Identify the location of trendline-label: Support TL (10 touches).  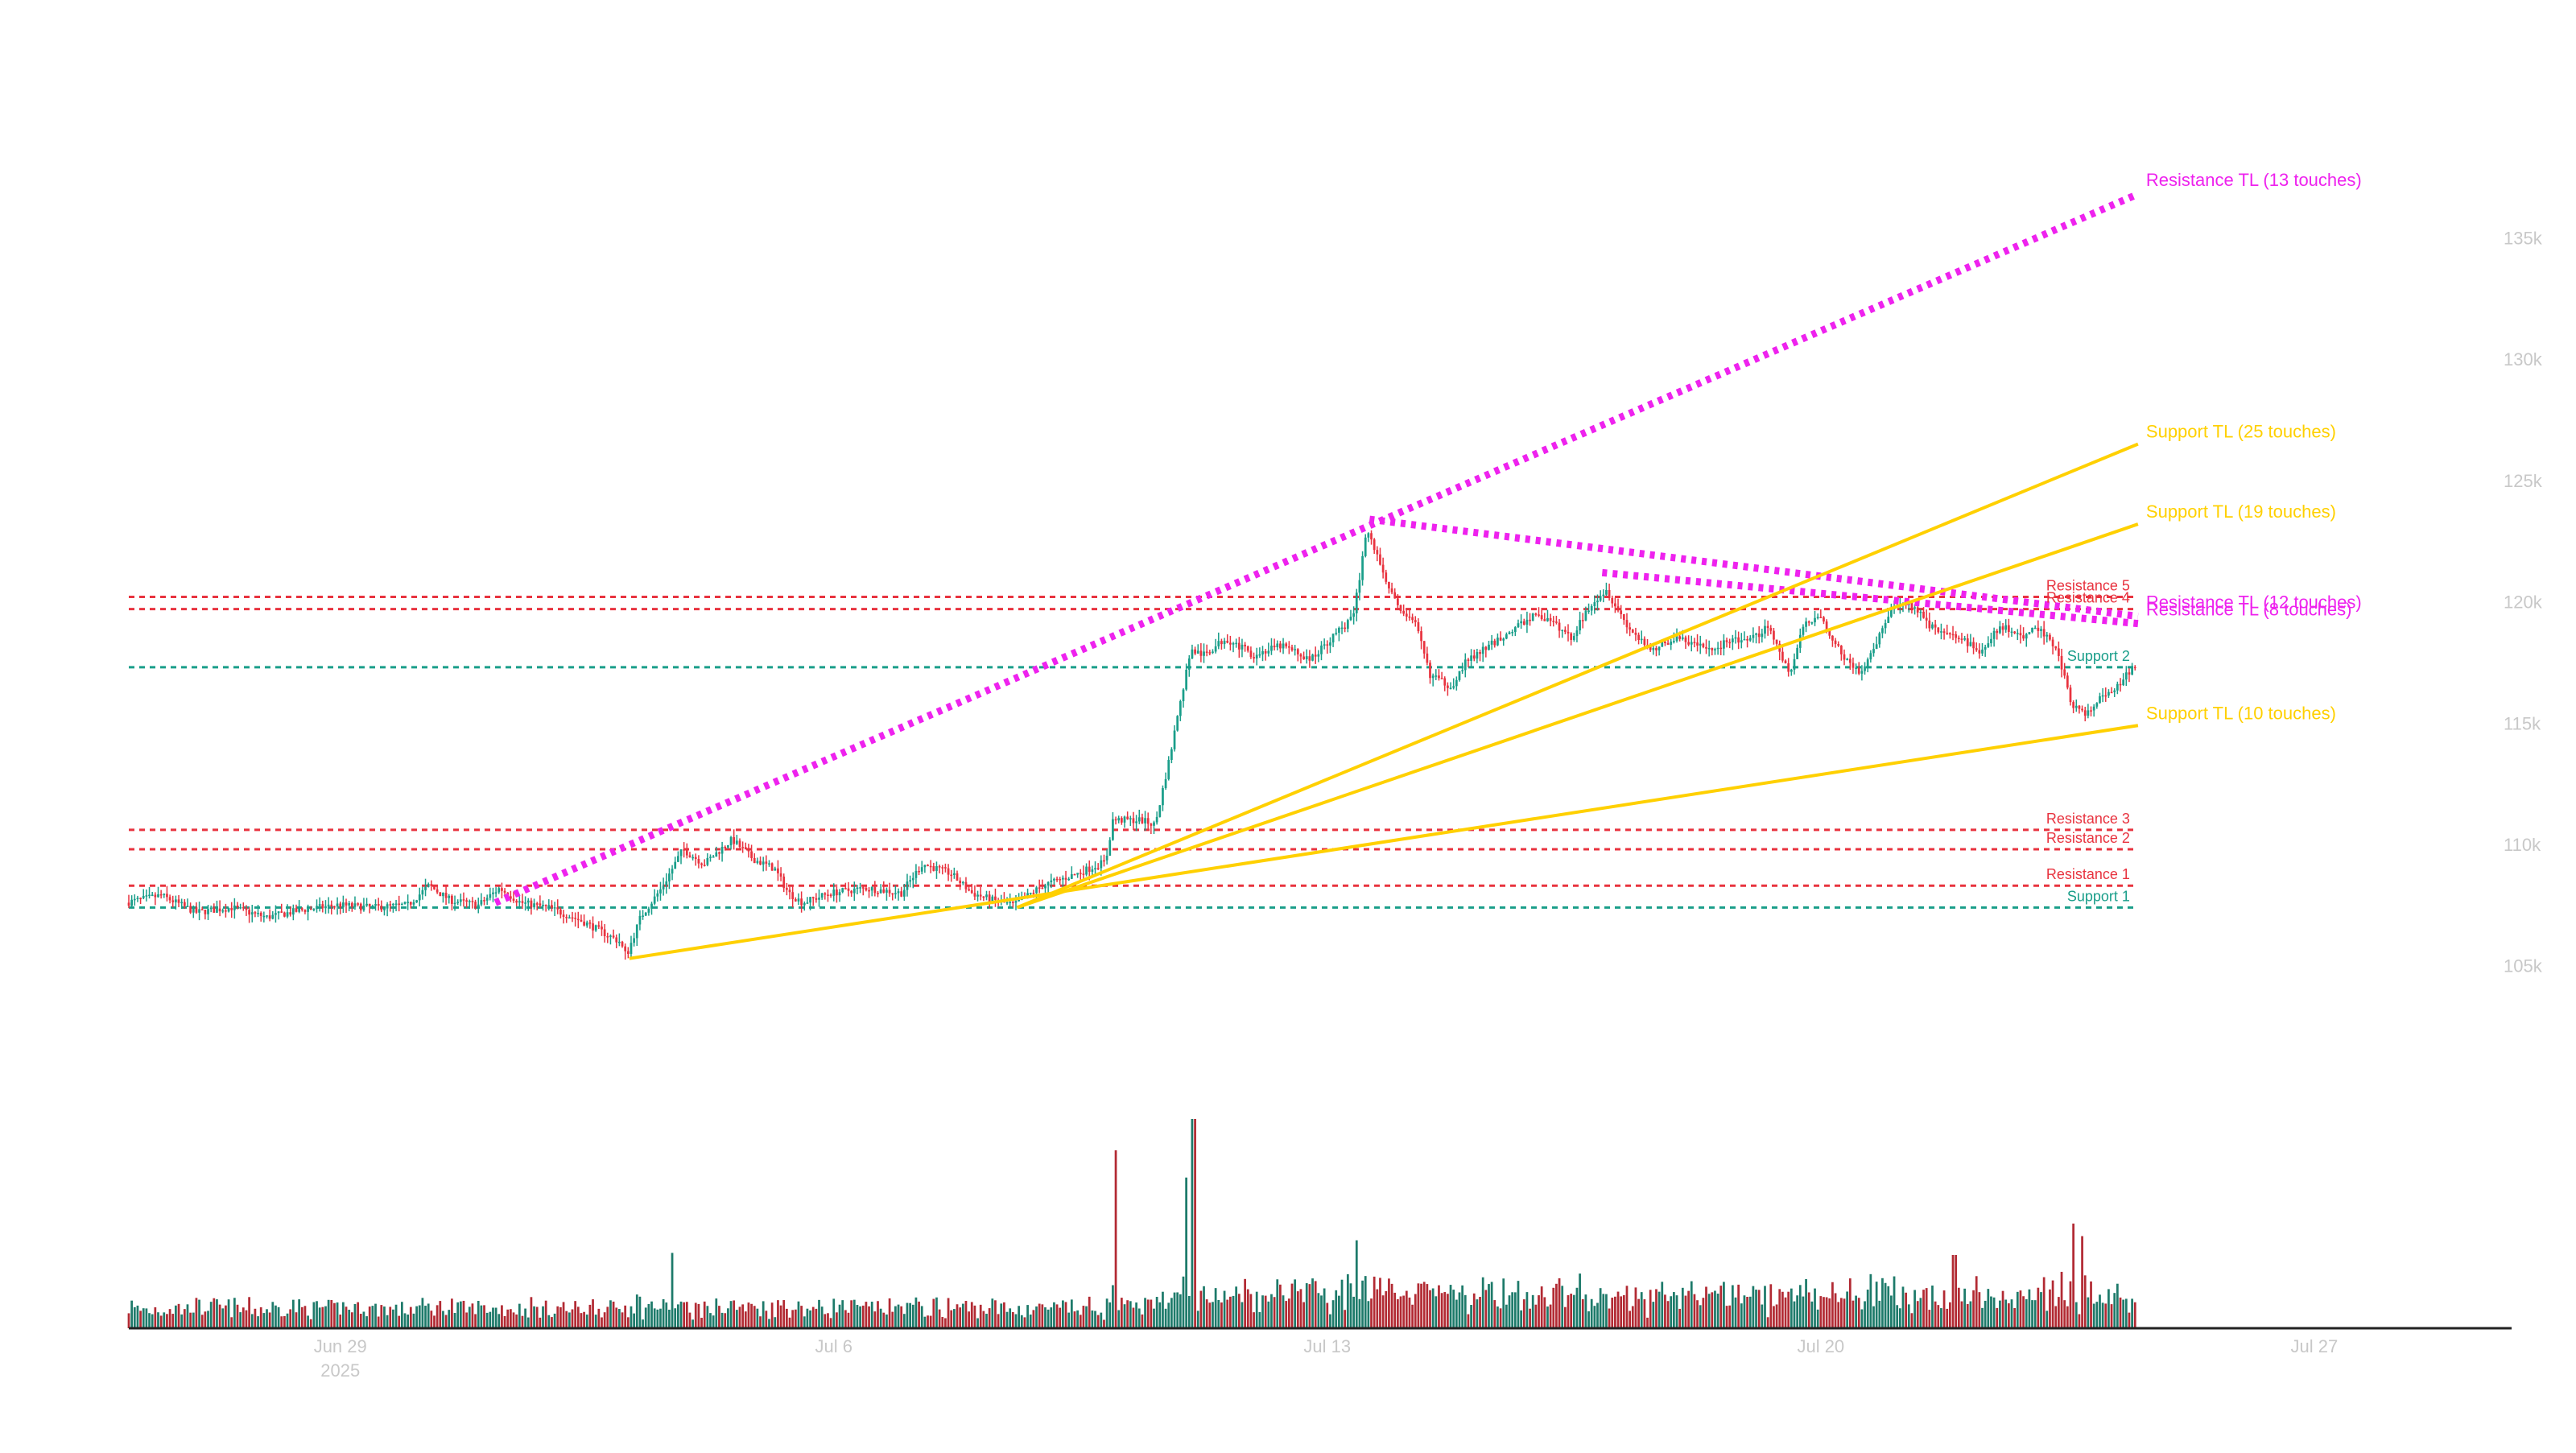
(2241, 713).